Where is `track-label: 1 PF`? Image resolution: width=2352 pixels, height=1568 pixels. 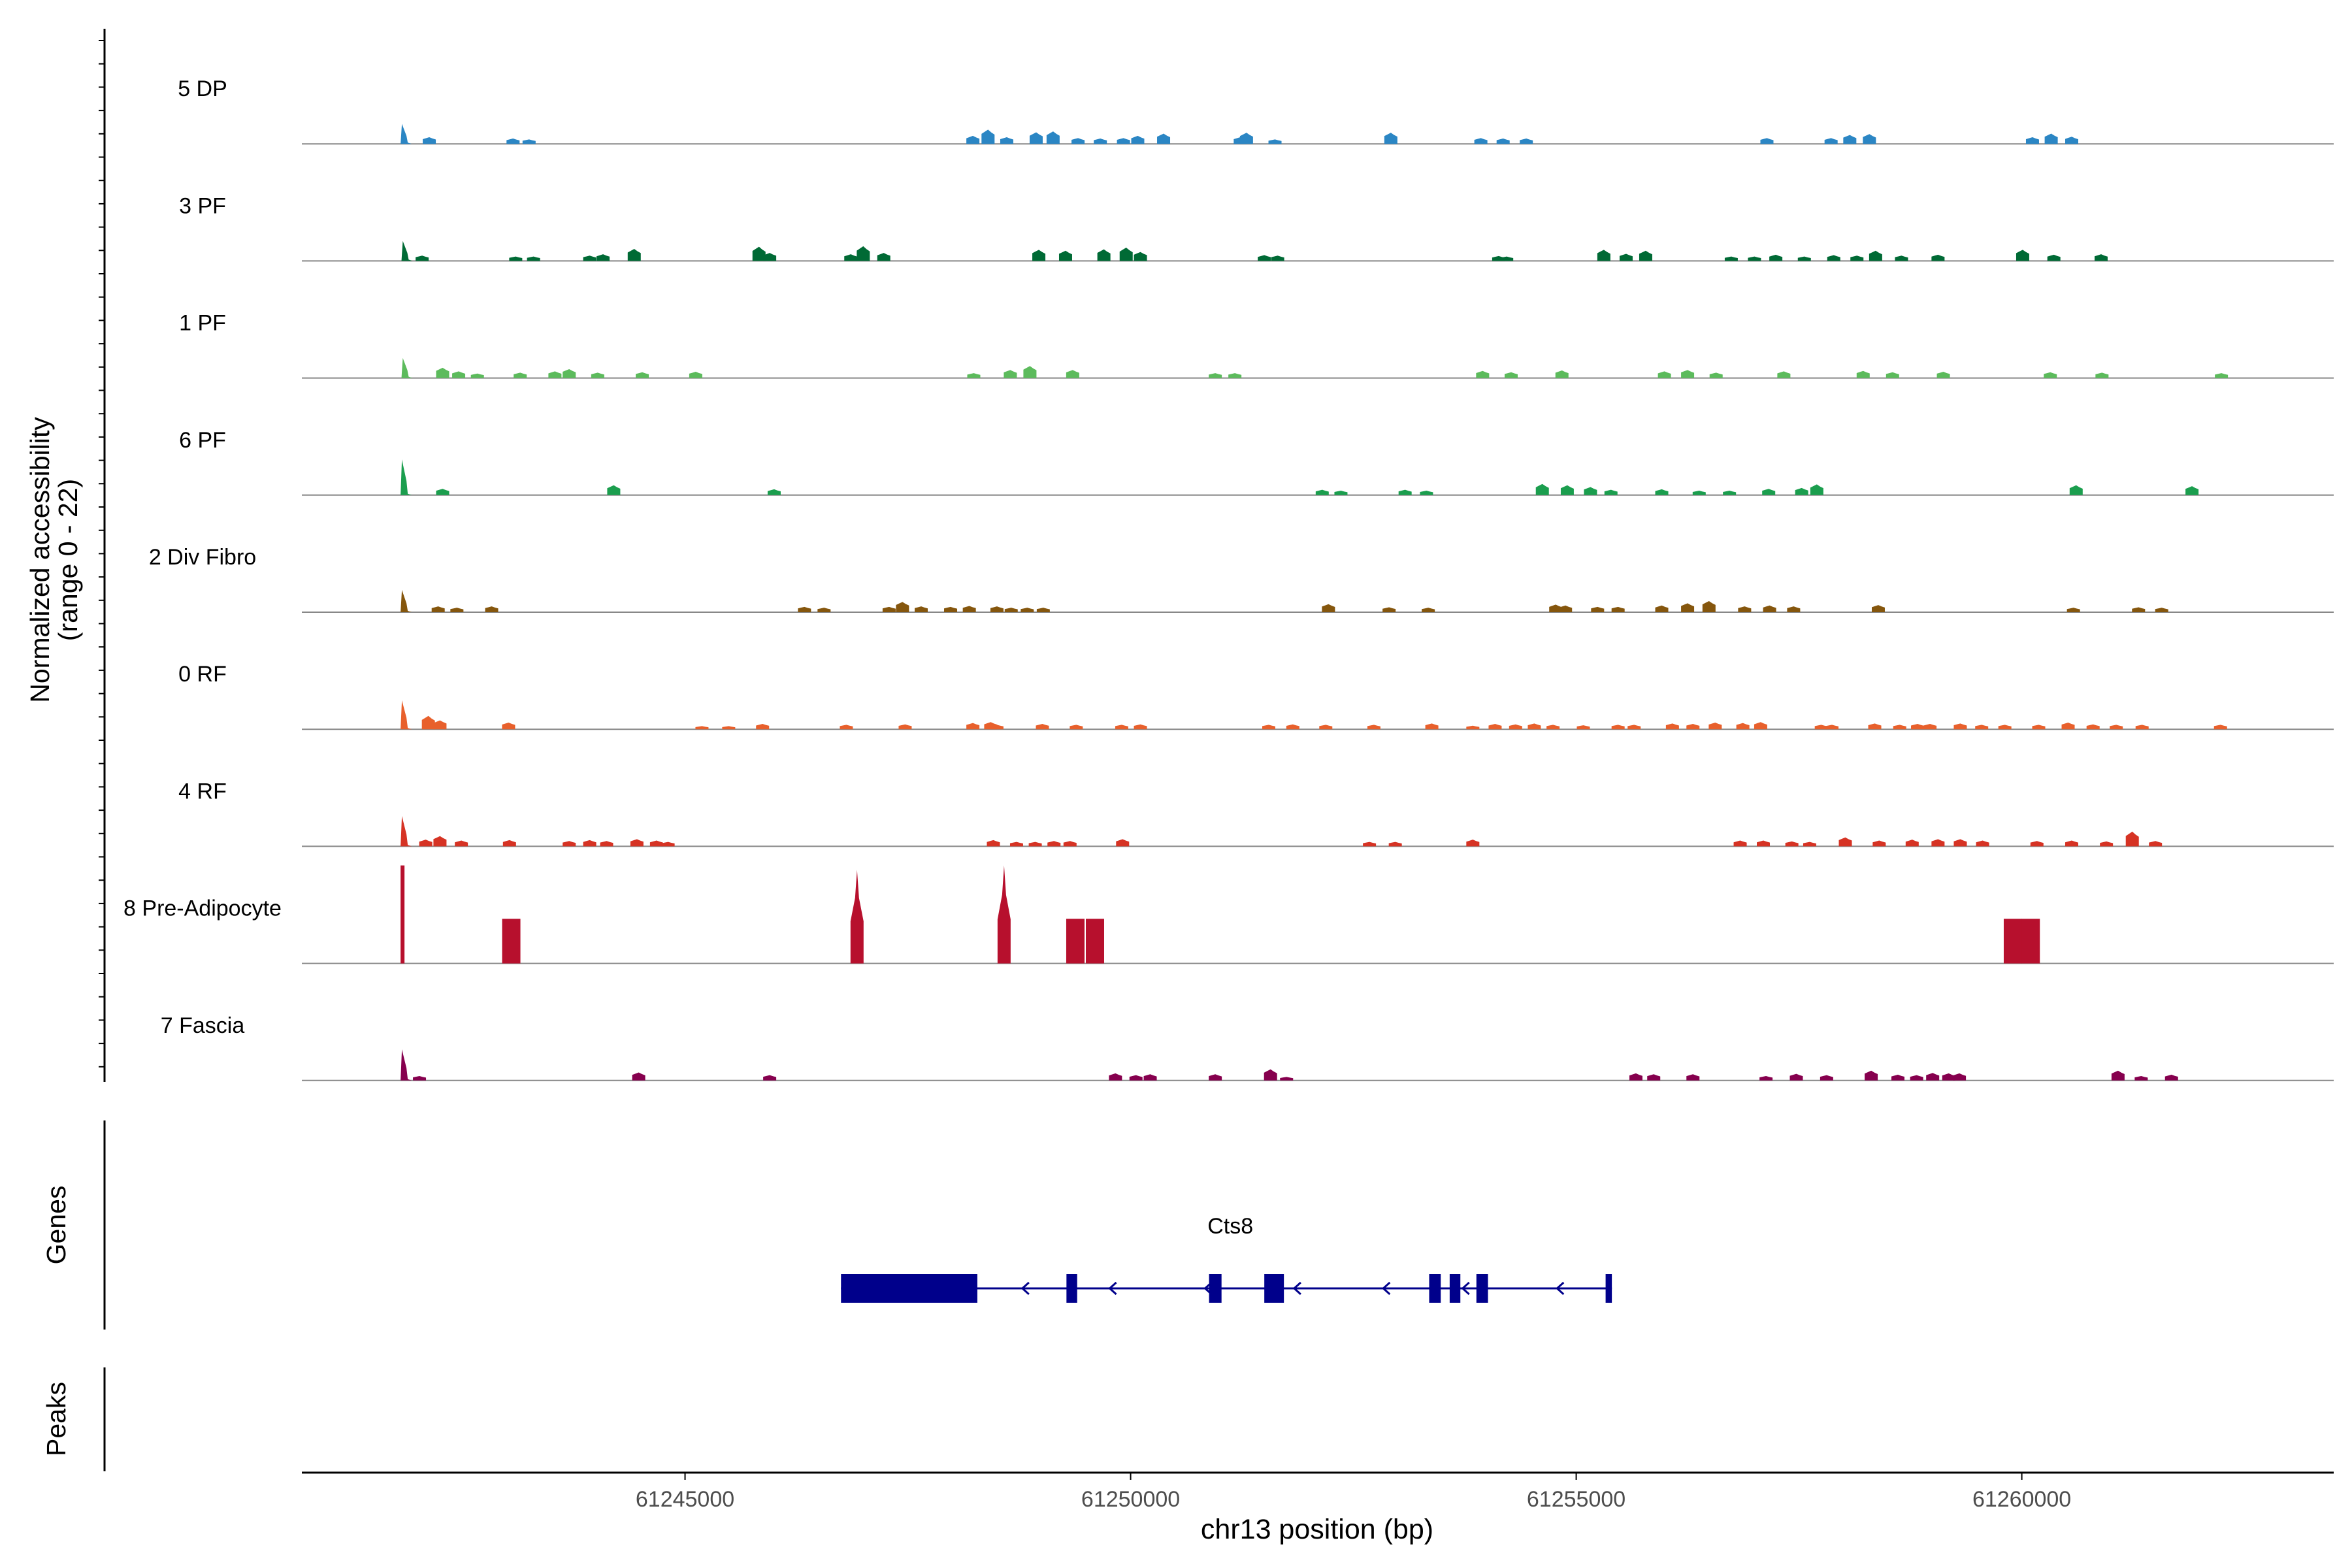 track-label: 1 PF is located at coordinates (202, 323).